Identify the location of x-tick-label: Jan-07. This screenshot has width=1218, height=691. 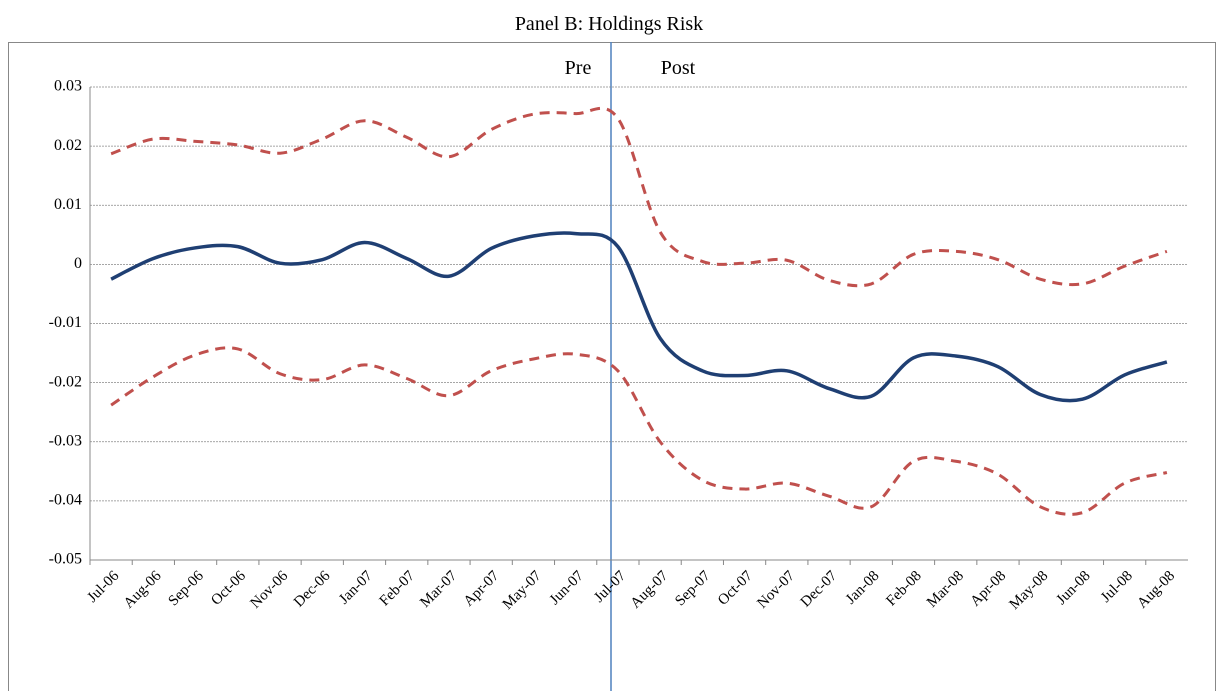
(356, 588).